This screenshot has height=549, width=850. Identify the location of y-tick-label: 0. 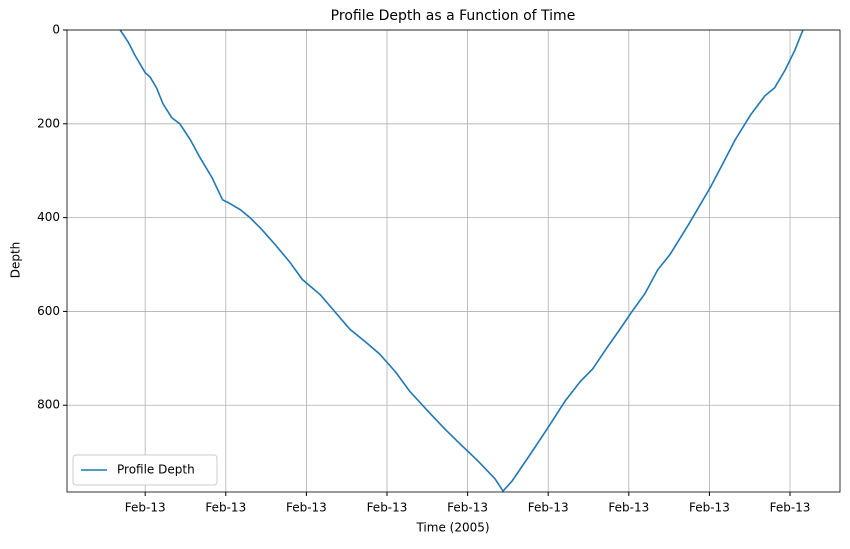
(56, 30).